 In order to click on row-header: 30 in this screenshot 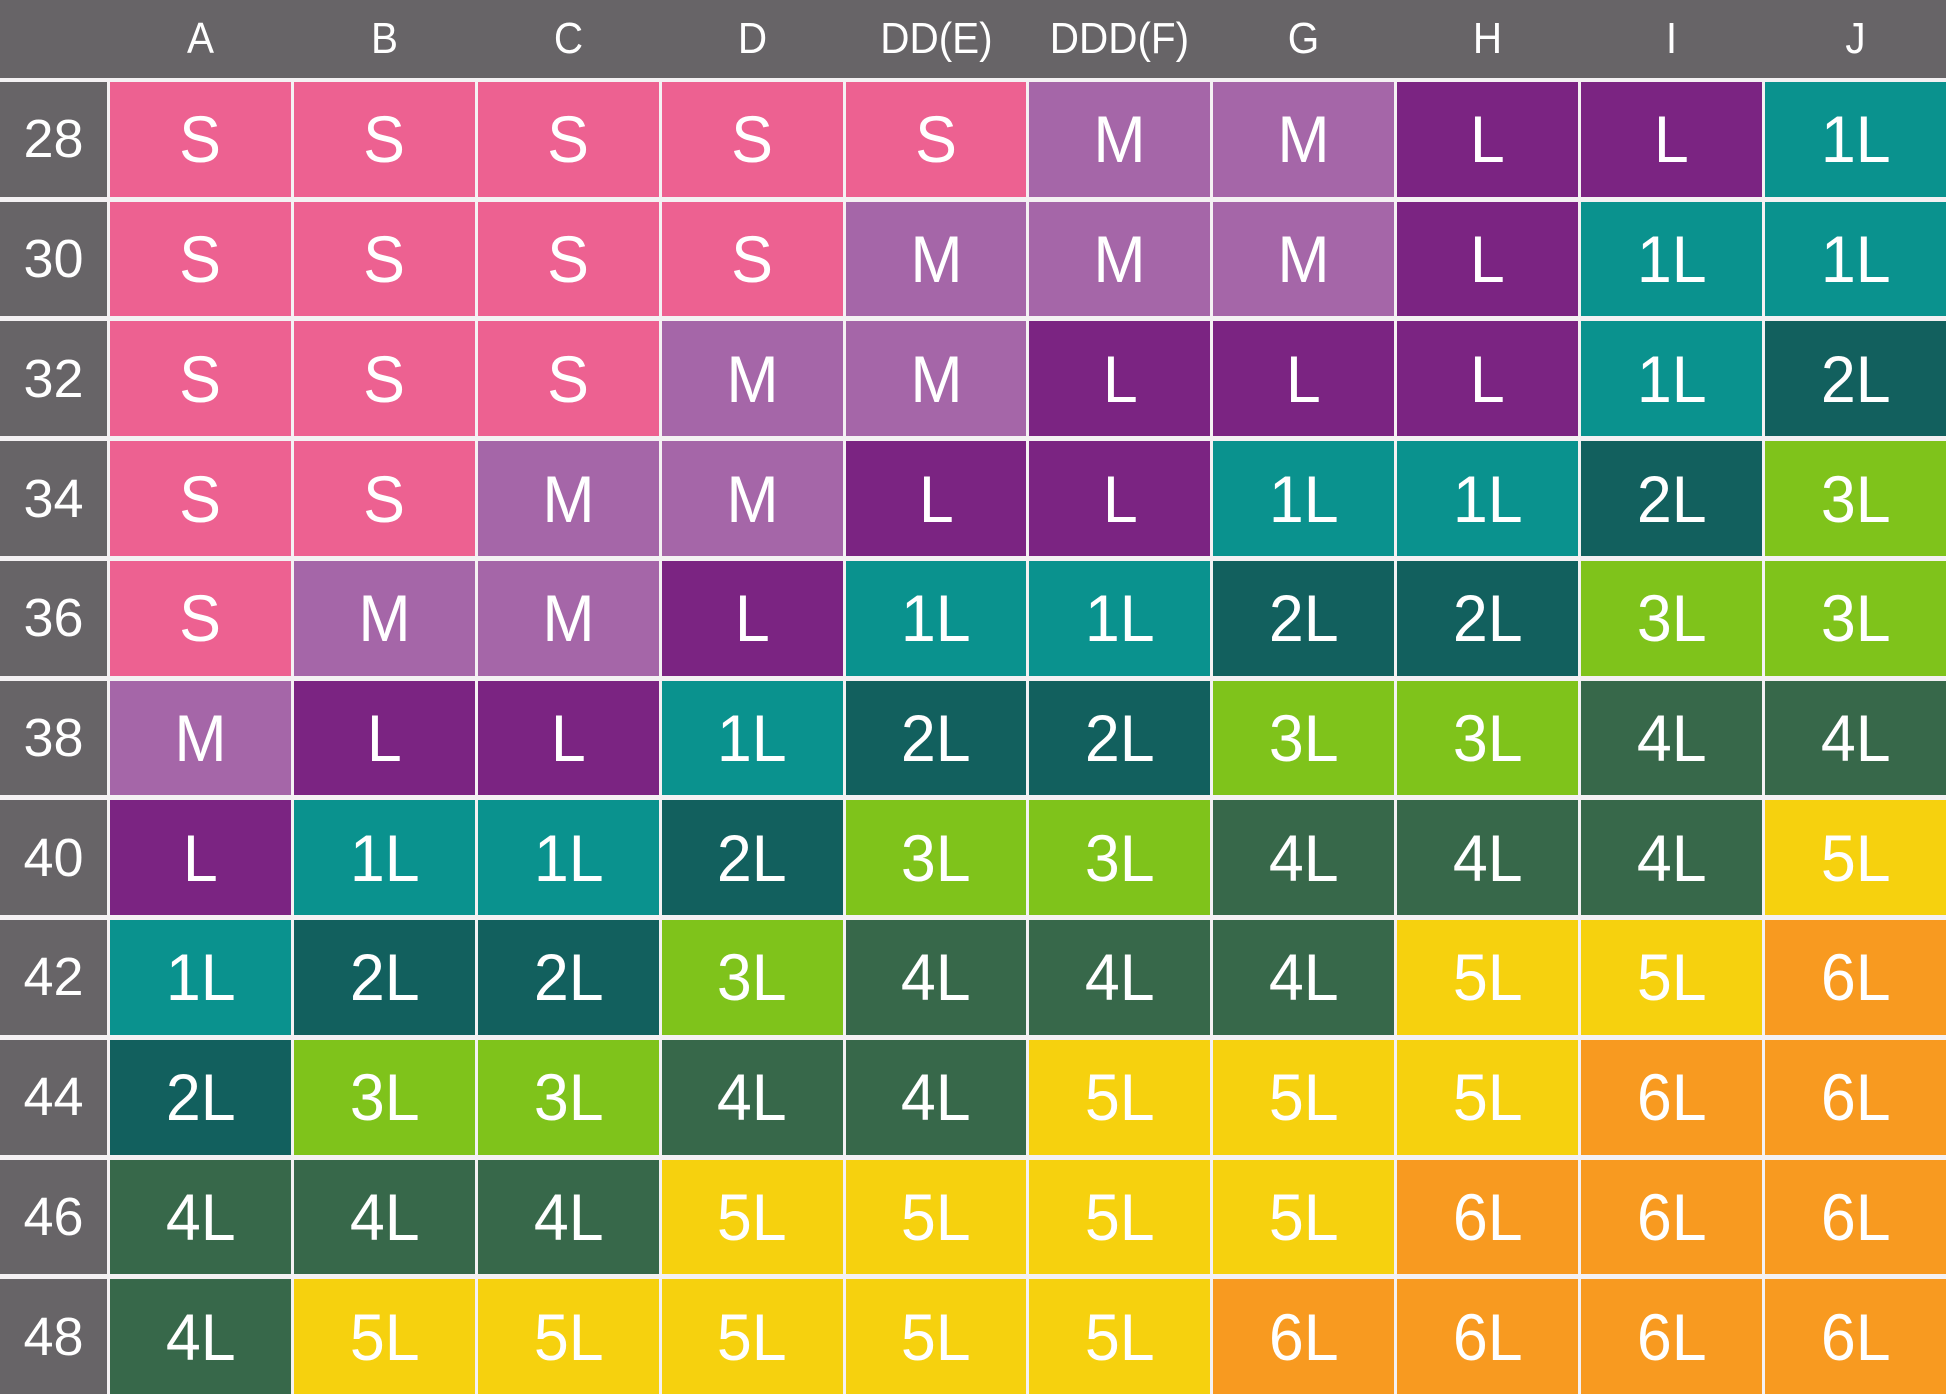, I will do `click(53, 259)`.